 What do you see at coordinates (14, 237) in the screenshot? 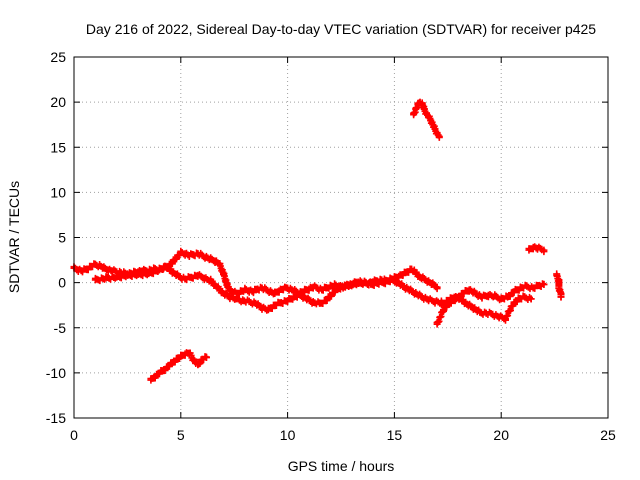
I see `y-axis-label: SDTVAR / TECUs` at bounding box center [14, 237].